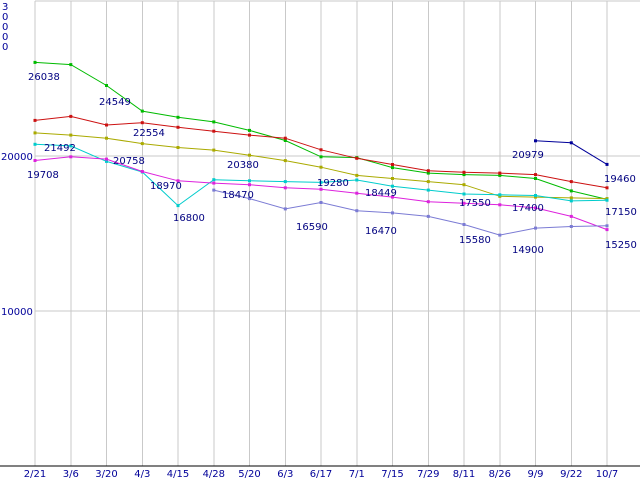  Describe the element at coordinates (381, 231) in the screenshot. I see `value-label-periwinkle: 16470` at that location.